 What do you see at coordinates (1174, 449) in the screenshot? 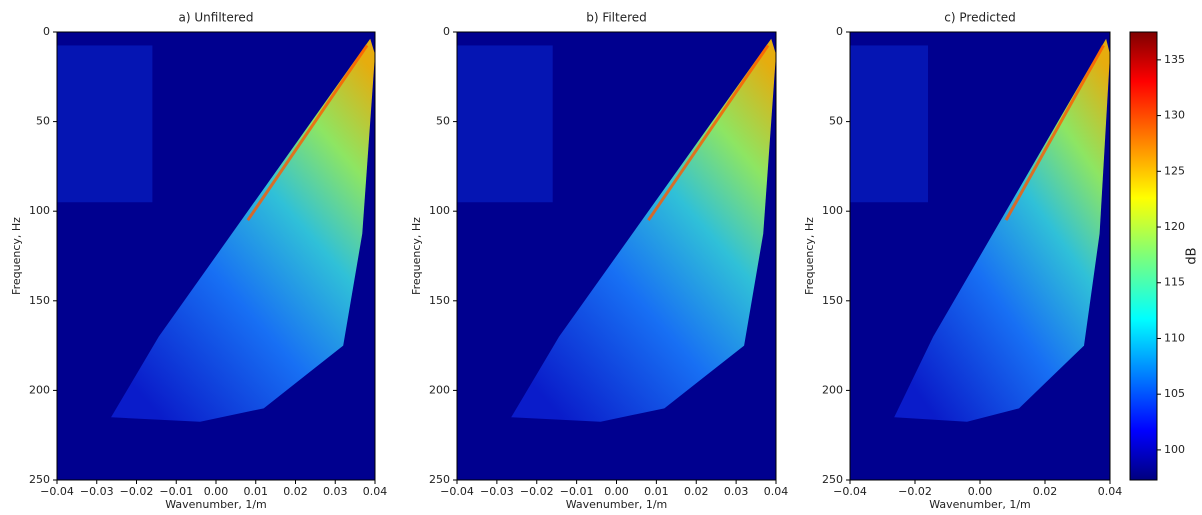
I see `colorbar-tick-label: 100` at bounding box center [1174, 449].